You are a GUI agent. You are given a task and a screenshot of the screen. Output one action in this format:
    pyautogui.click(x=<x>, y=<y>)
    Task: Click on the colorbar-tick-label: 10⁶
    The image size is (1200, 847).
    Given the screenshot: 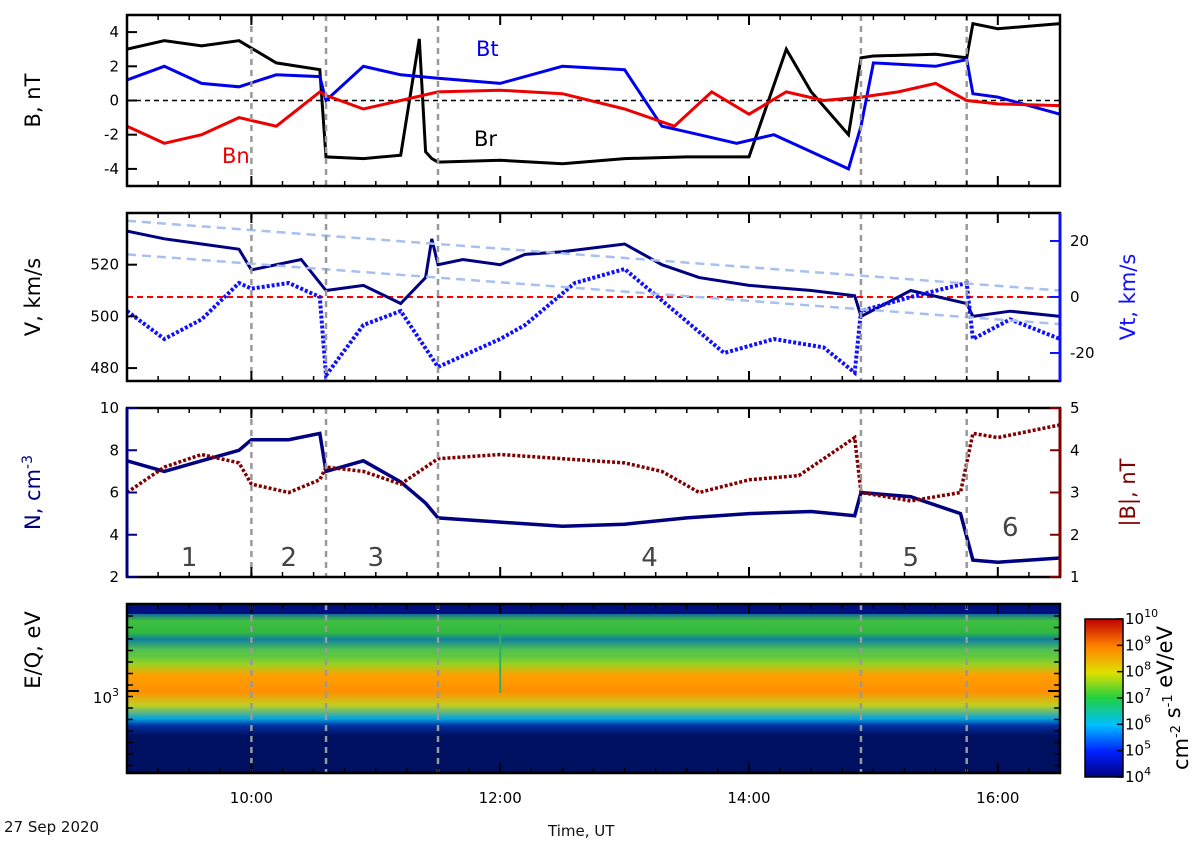 What is the action you would take?
    pyautogui.click(x=1138, y=722)
    